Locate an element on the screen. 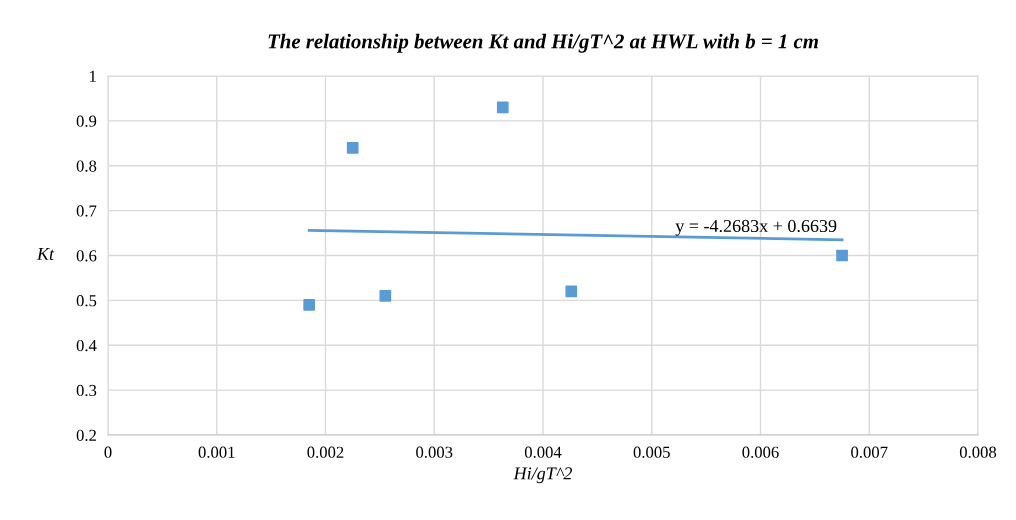  x-tick-label: 0.008 is located at coordinates (978, 452).